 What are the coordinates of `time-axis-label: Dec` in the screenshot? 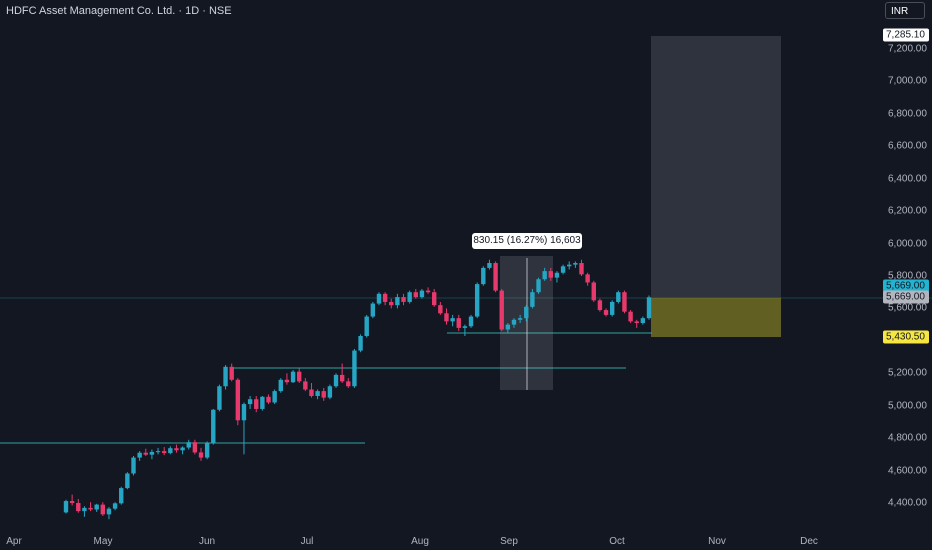 It's located at (809, 541).